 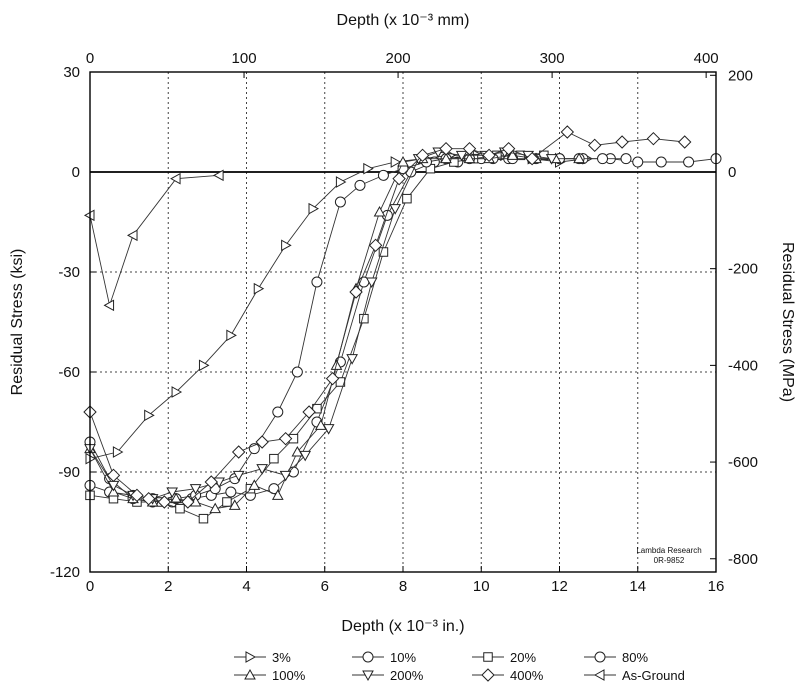 What do you see at coordinates (403, 657) in the screenshot?
I see `legend-label-10: 10%` at bounding box center [403, 657].